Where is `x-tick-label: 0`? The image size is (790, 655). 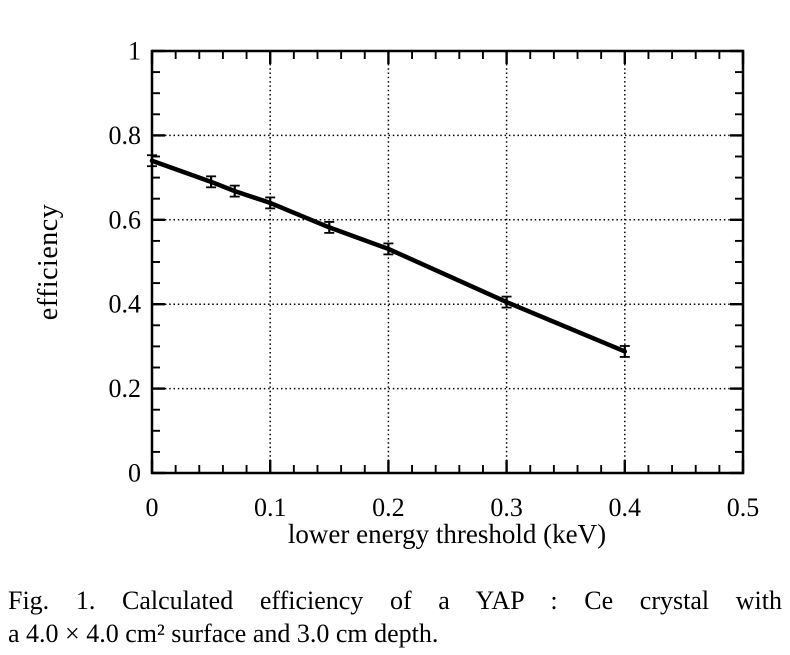 x-tick-label: 0 is located at coordinates (152, 507).